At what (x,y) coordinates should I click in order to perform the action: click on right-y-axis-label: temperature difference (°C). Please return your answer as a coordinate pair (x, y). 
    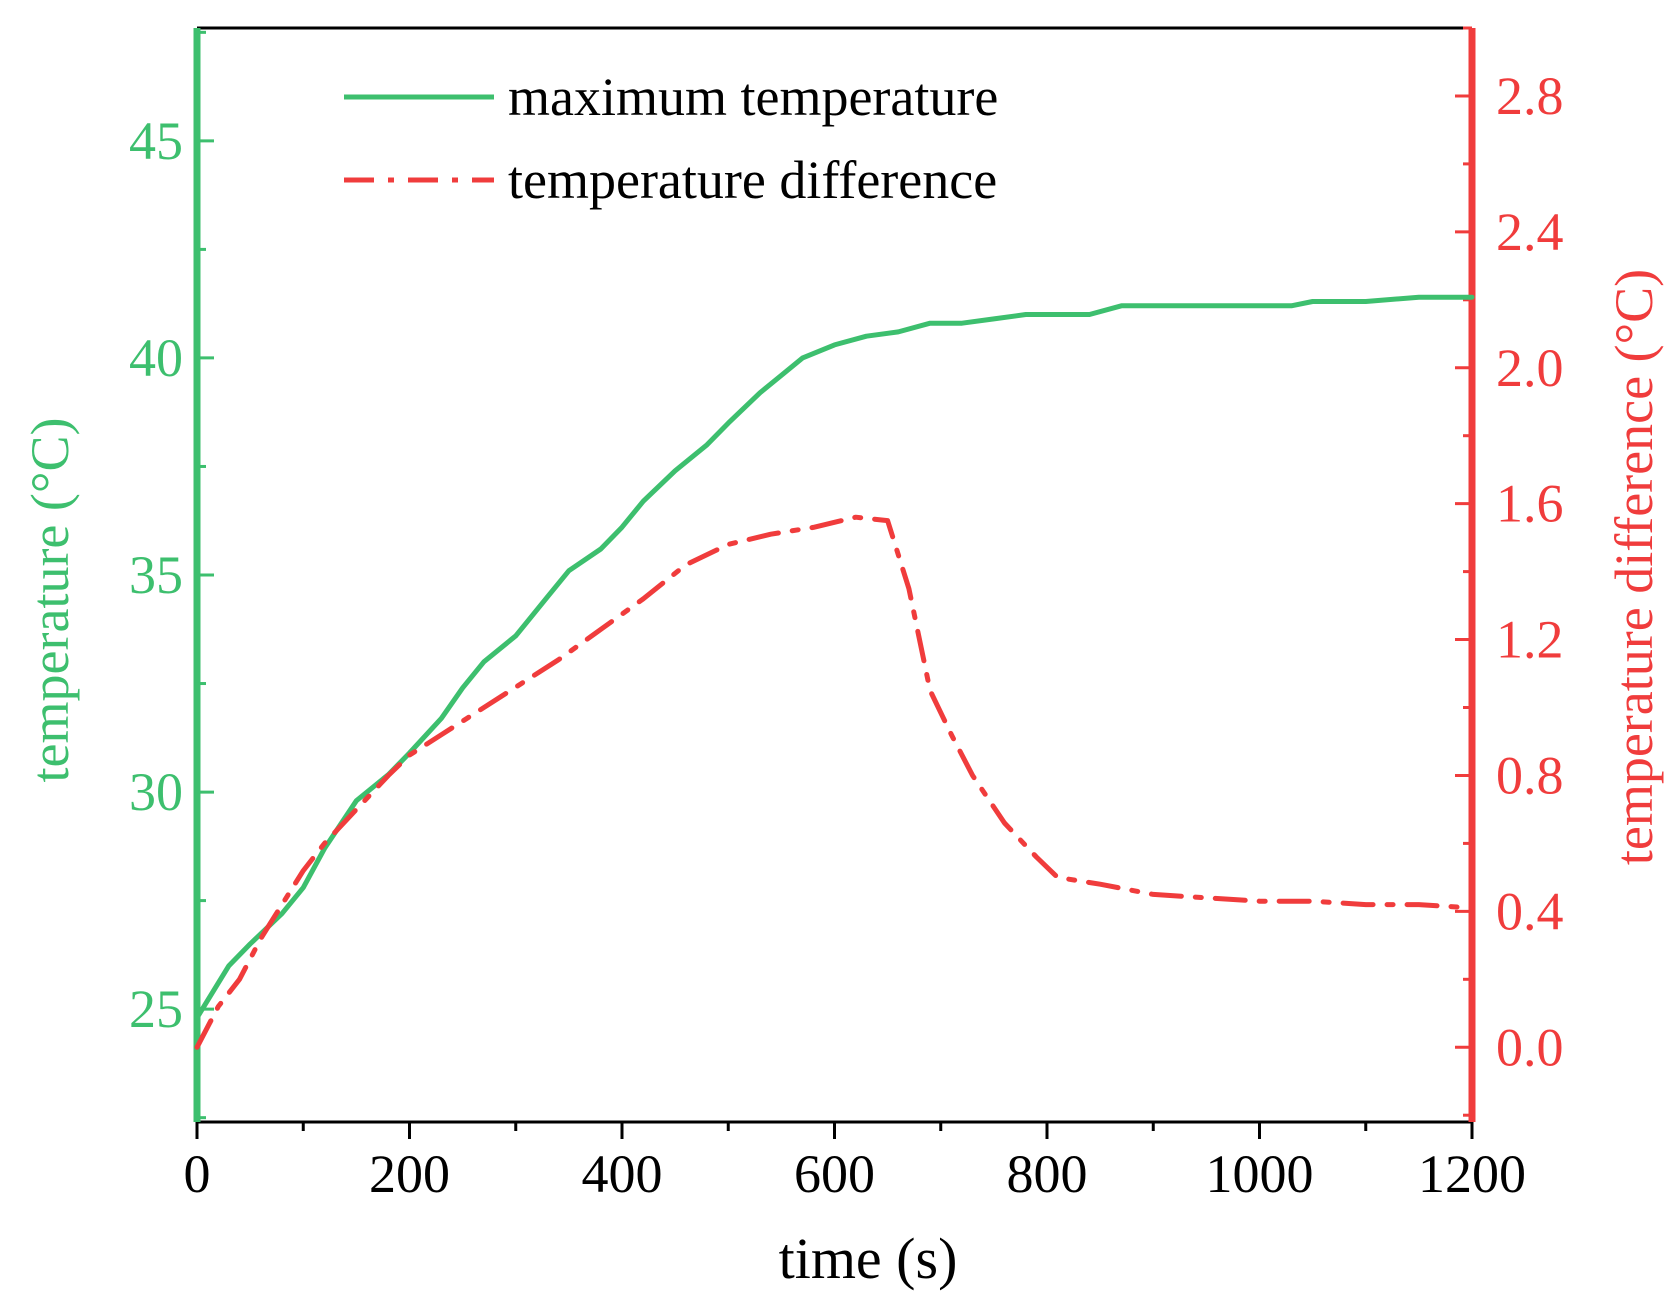
    Looking at the image, I should click on (1634, 567).